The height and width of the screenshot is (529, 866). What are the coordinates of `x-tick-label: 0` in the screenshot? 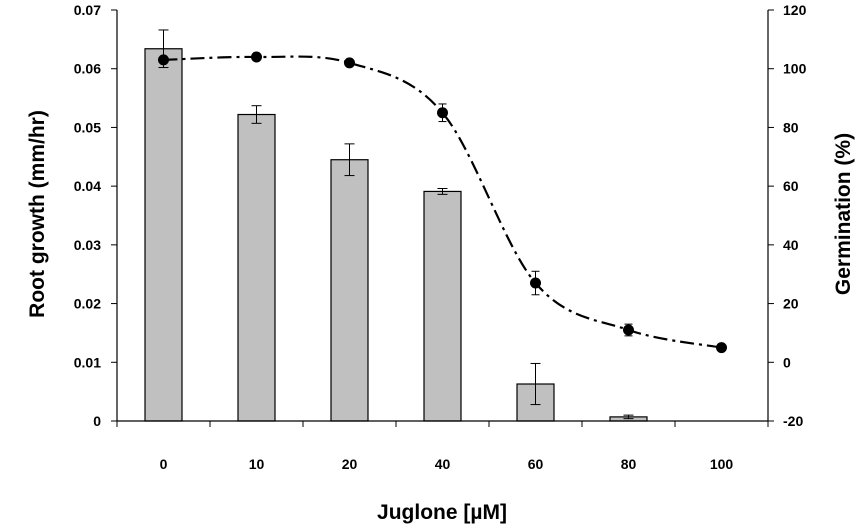 It's located at (164, 464).